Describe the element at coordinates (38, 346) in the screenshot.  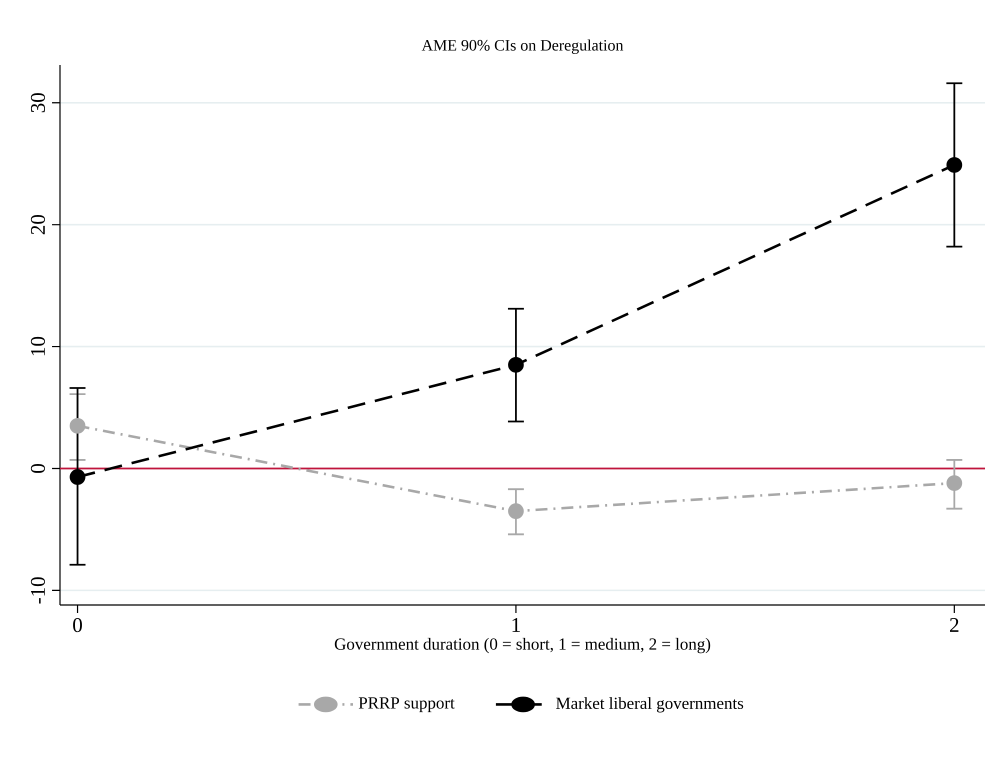
I see `y-tick-label: 10` at that location.